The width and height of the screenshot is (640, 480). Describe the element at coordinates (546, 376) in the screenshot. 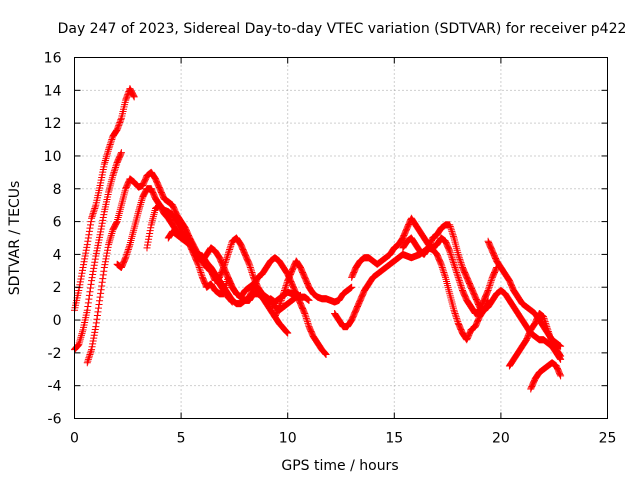

I see `series-sat-n` at that location.